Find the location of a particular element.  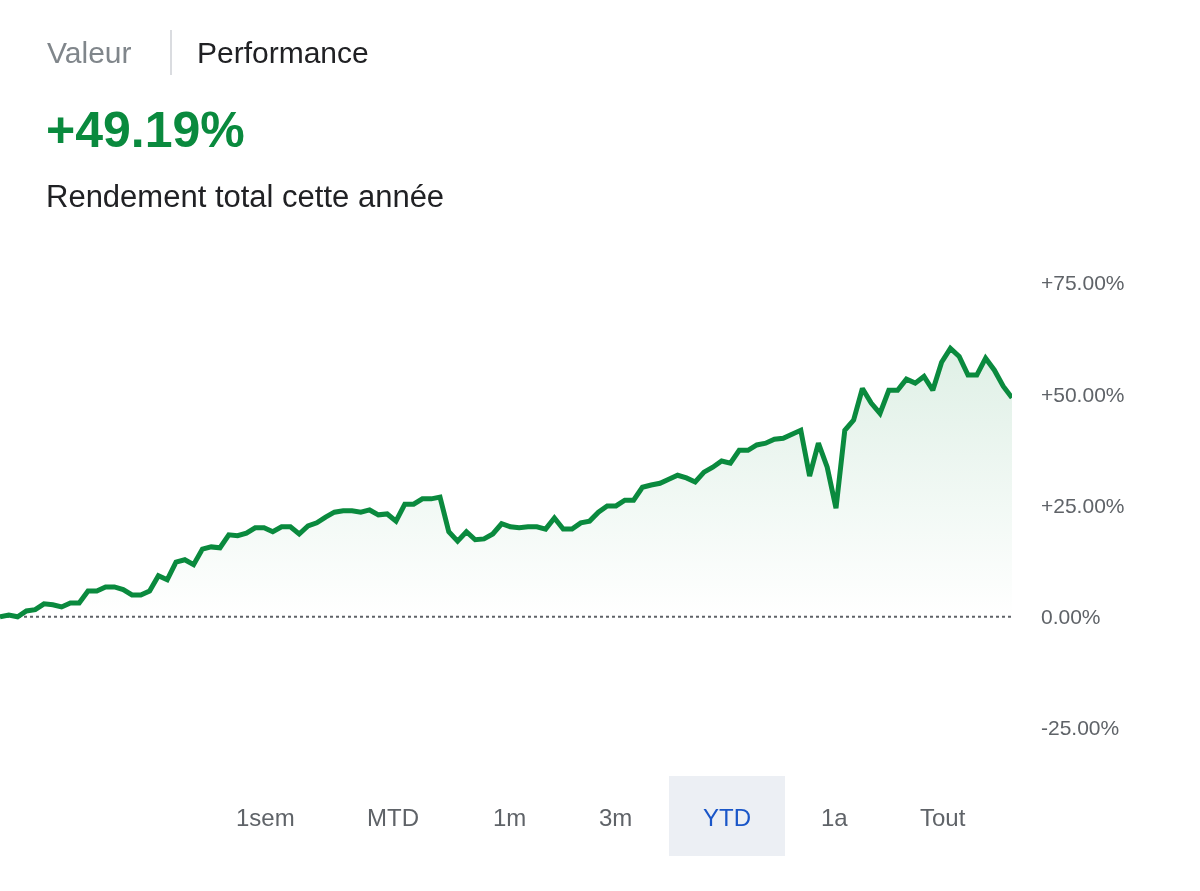

text: 1m is located at coordinates (510, 817).